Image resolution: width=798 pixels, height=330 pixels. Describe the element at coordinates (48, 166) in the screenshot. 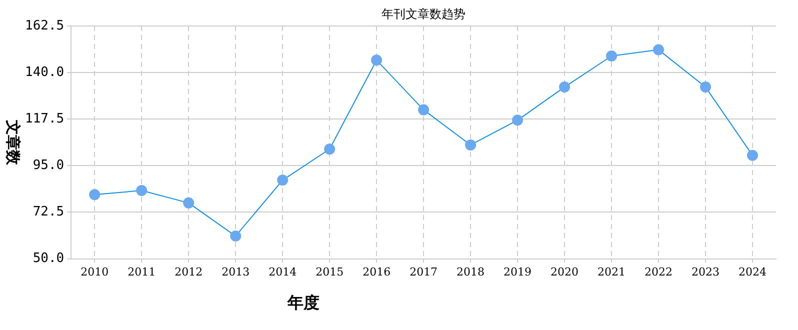

I see `y-tick-label: 95.0` at that location.